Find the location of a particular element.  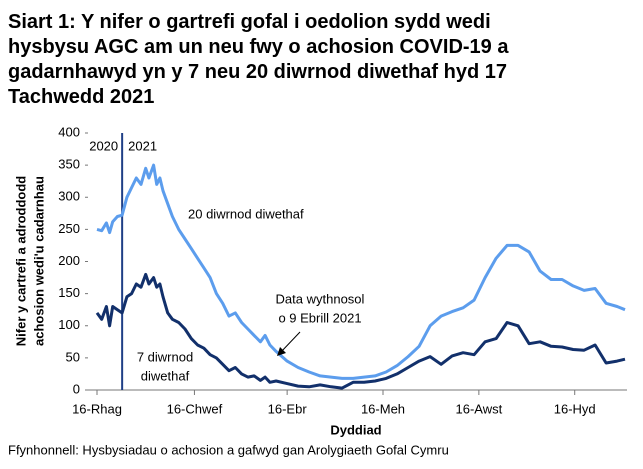

year-label: 2020 is located at coordinates (103, 145).